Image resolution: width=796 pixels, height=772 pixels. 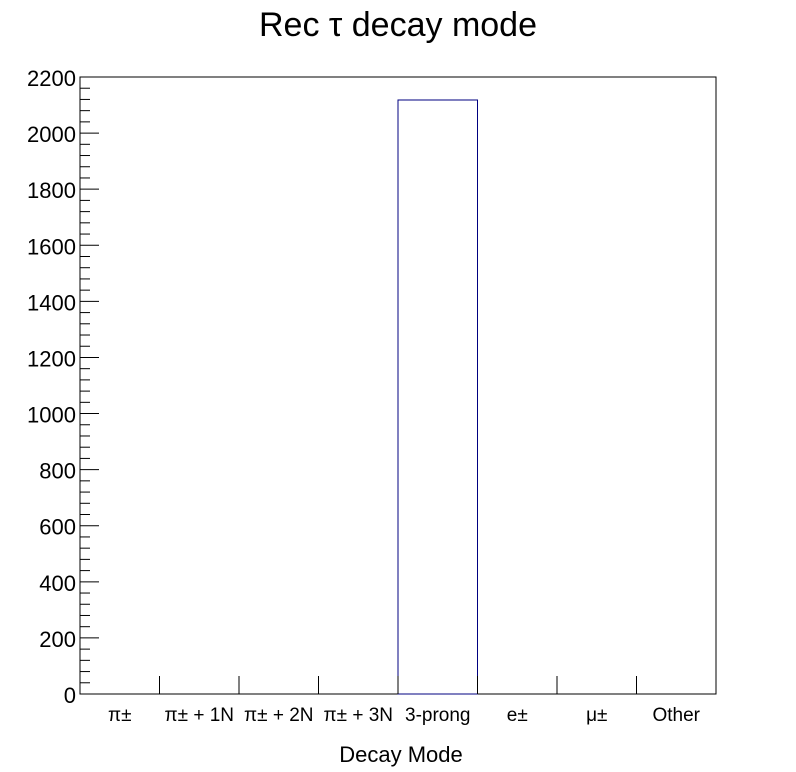 I want to click on x-axis-label: Decay Mode, so click(x=401, y=754).